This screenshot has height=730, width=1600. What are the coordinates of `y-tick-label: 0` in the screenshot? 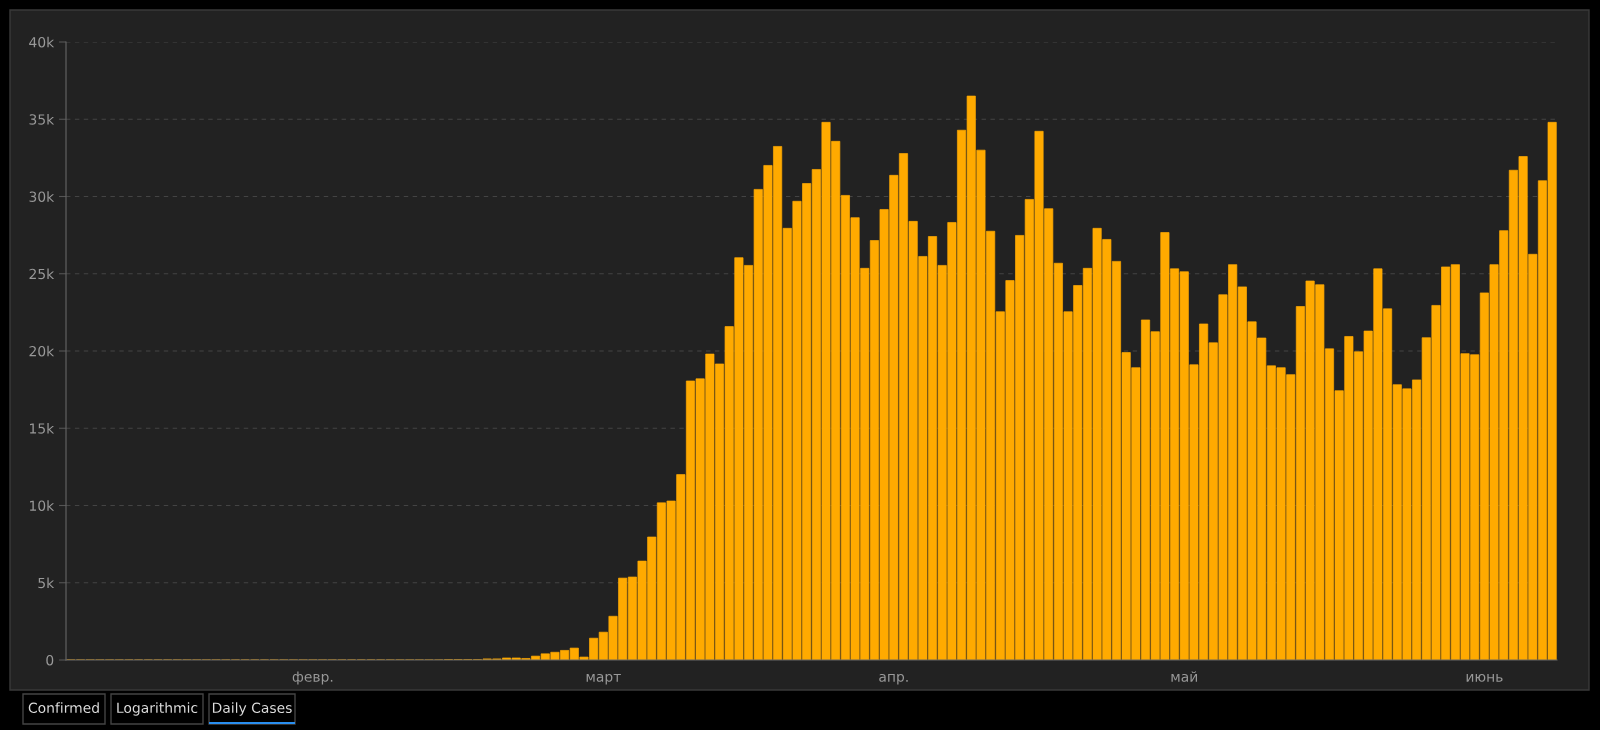 It's located at (50, 660).